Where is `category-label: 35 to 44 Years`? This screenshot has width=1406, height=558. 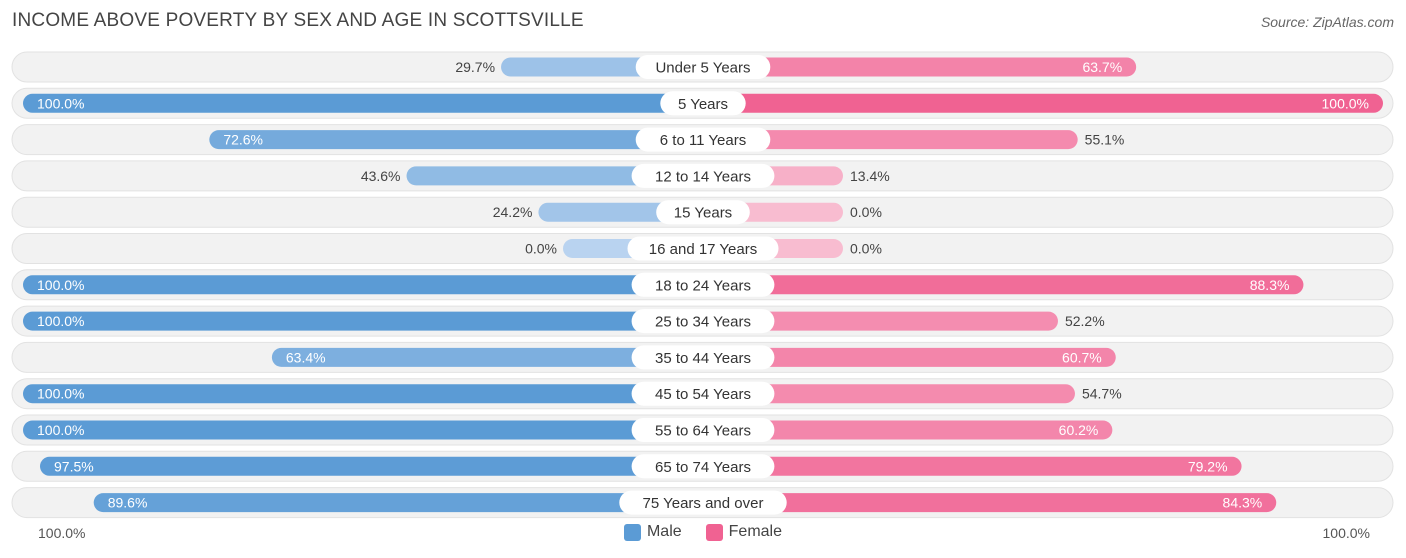 category-label: 35 to 44 Years is located at coordinates (703, 358).